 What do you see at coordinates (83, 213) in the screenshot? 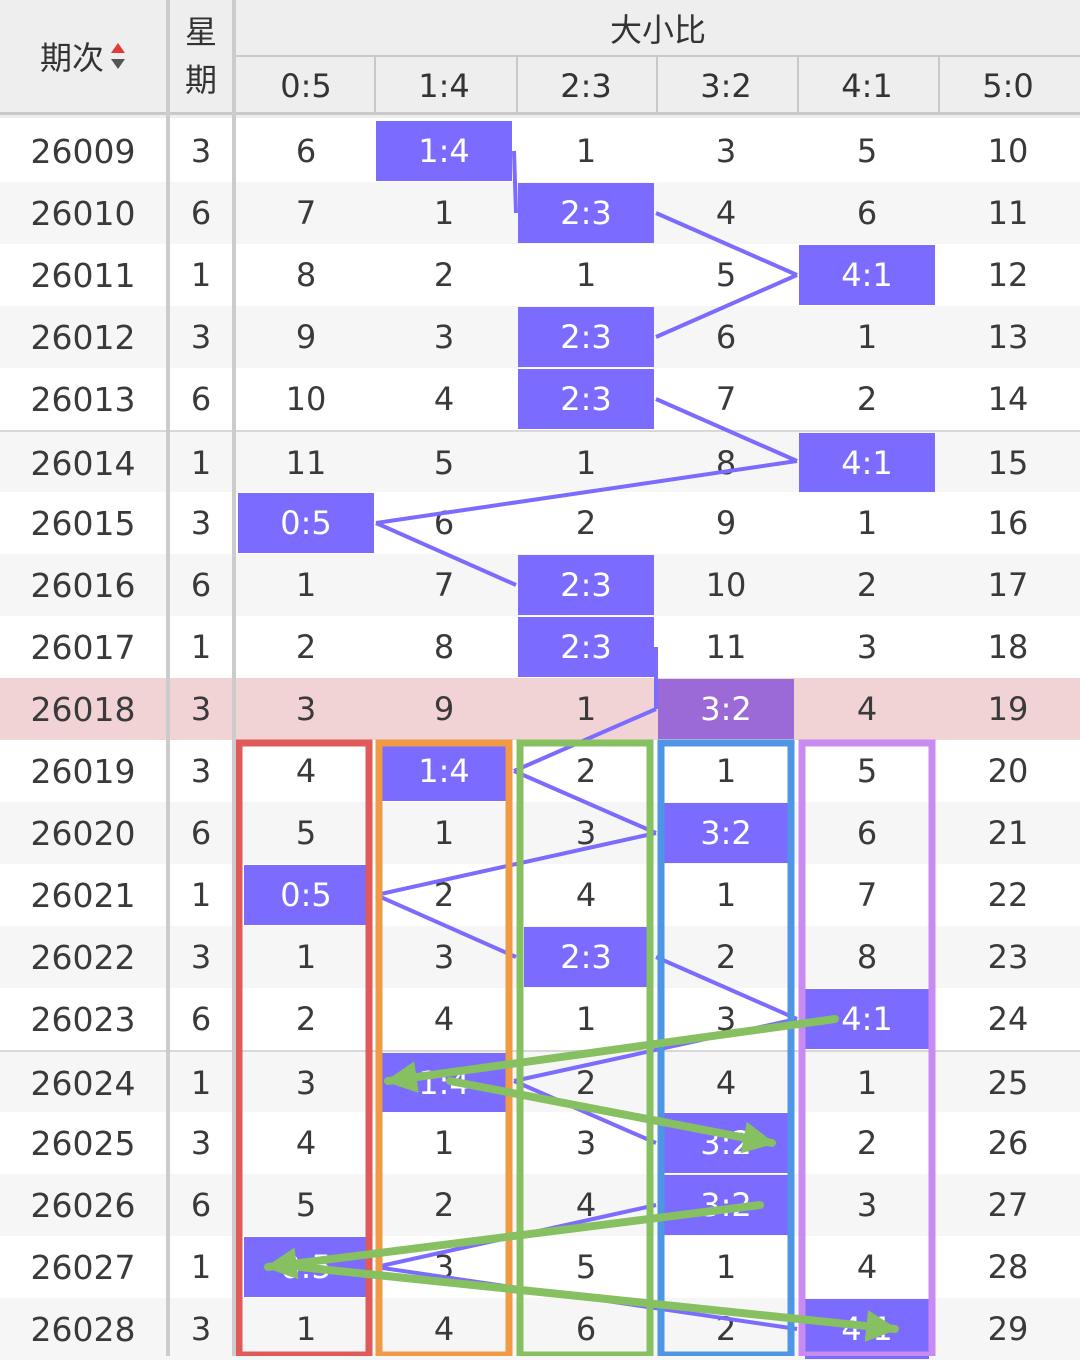
I see `issue-number: 26010` at bounding box center [83, 213].